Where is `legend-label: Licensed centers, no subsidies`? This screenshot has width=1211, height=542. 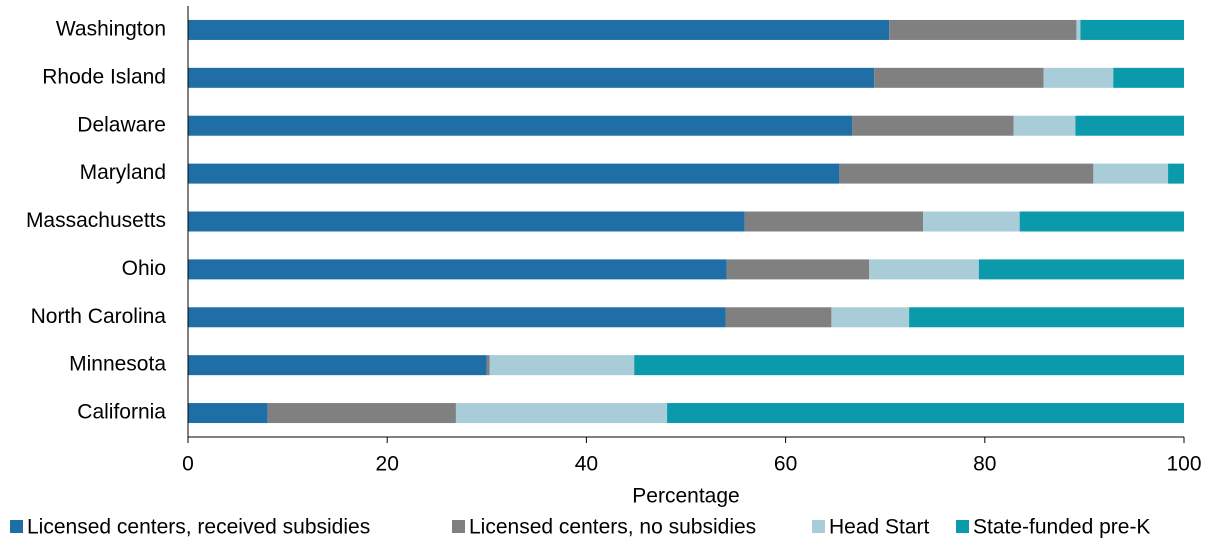 legend-label: Licensed centers, no subsidies is located at coordinates (612, 527).